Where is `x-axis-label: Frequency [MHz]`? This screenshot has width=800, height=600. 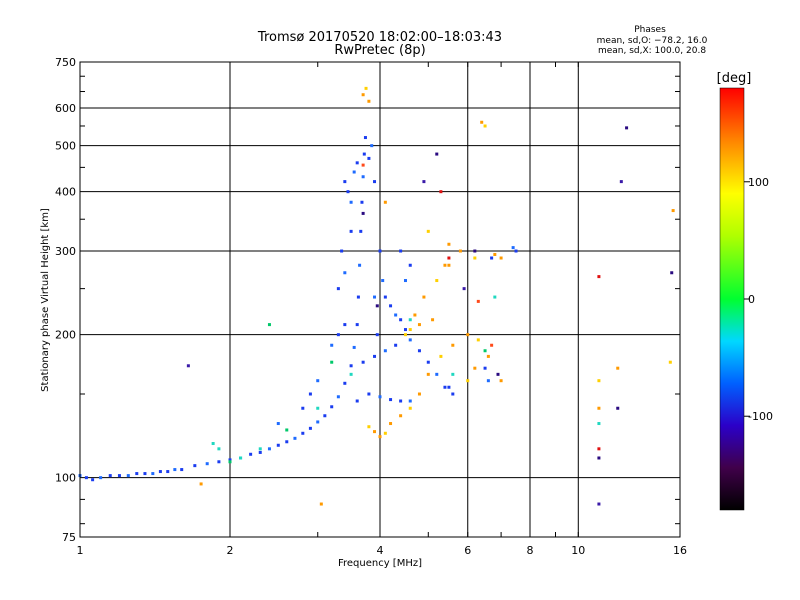 x-axis-label: Frequency [MHz] is located at coordinates (380, 563).